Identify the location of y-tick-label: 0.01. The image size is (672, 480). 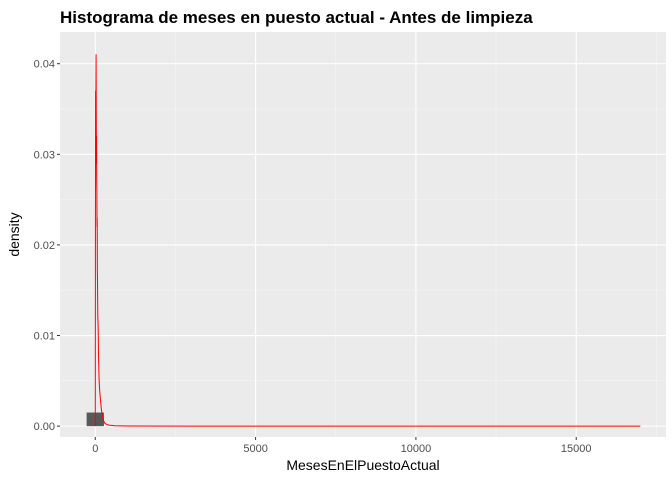
(44, 337).